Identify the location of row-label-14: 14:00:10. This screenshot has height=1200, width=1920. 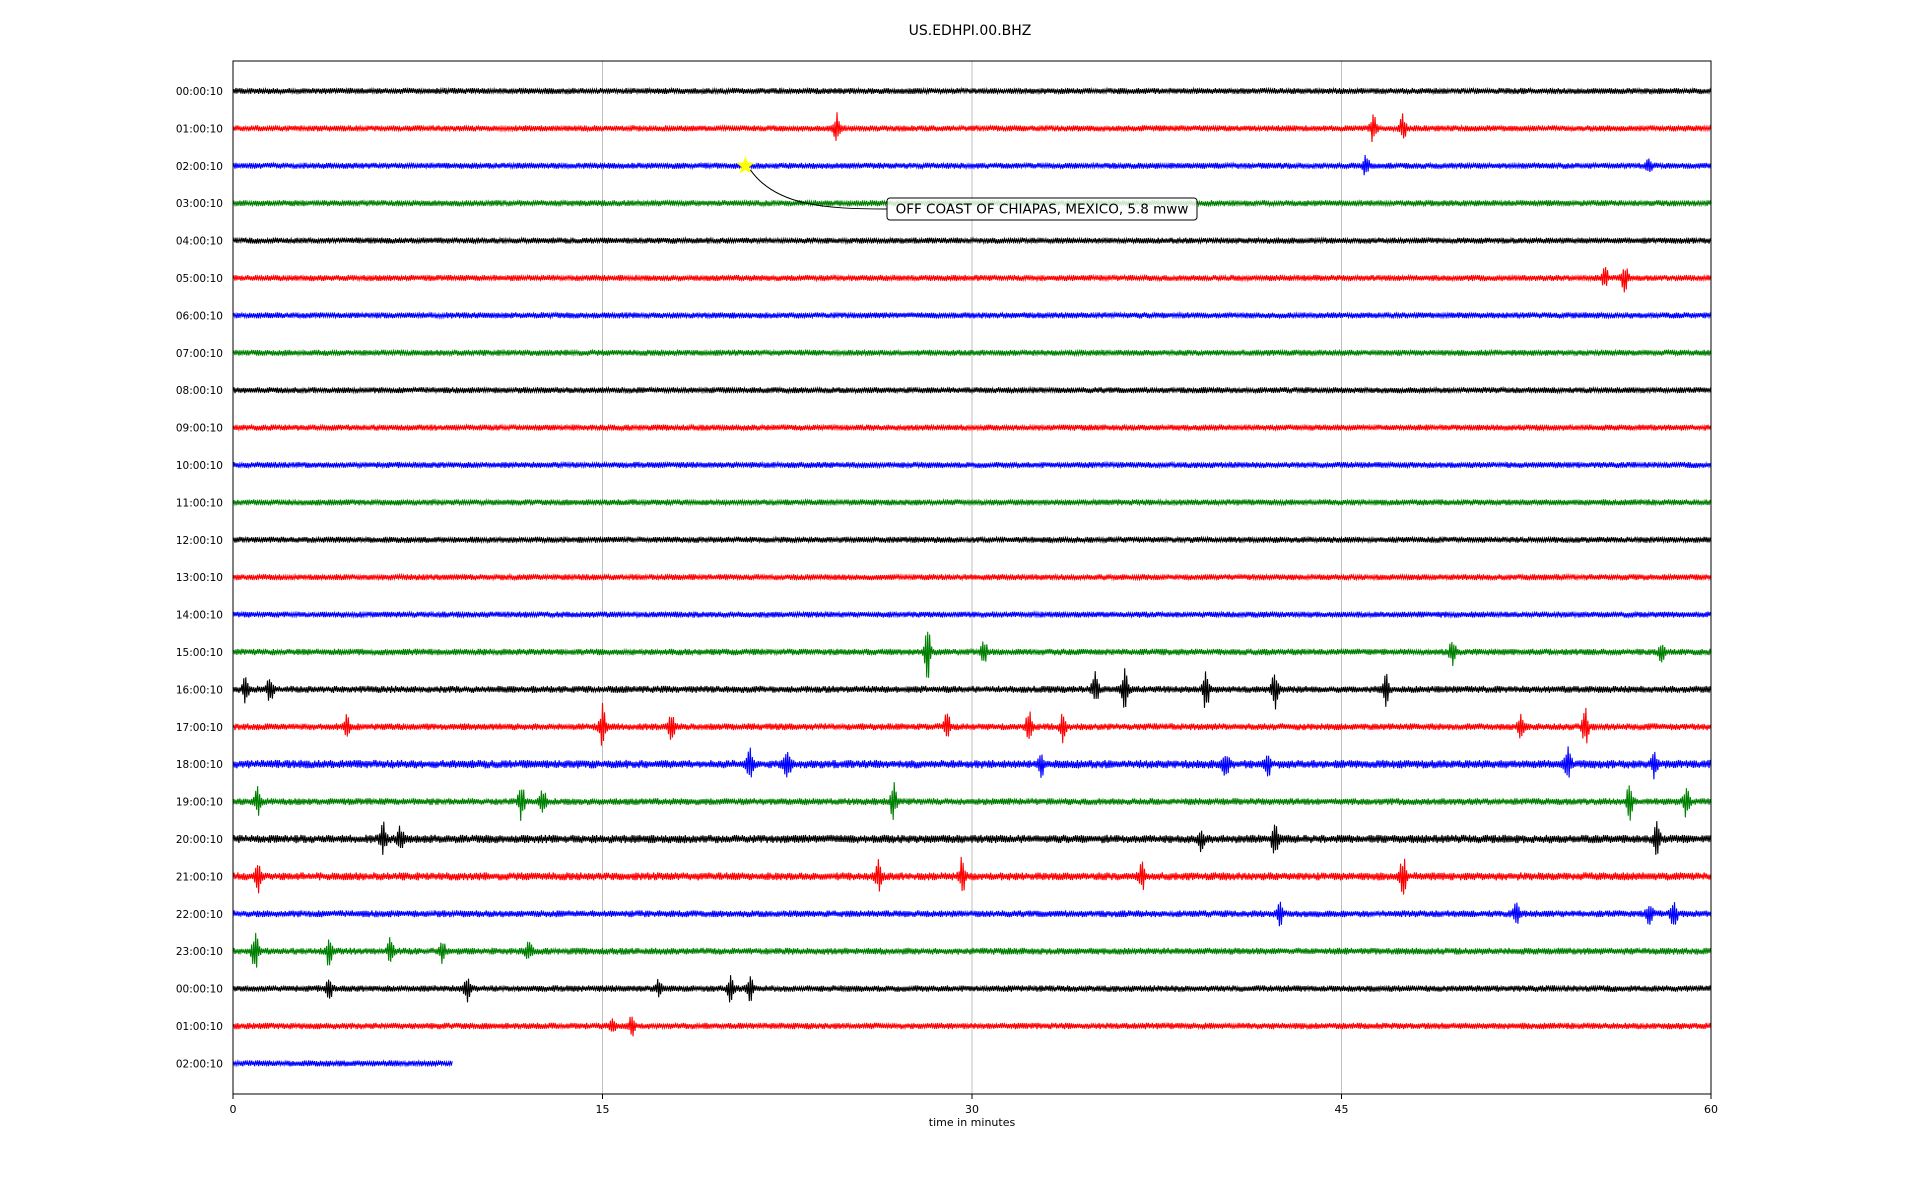
(199, 616).